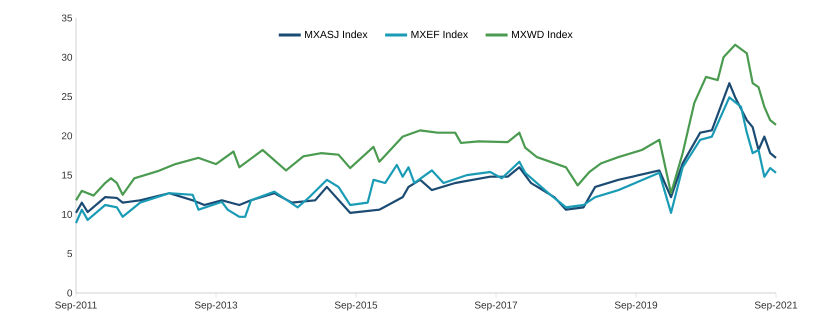  I want to click on x-tick-label: Sep-2017, so click(496, 306).